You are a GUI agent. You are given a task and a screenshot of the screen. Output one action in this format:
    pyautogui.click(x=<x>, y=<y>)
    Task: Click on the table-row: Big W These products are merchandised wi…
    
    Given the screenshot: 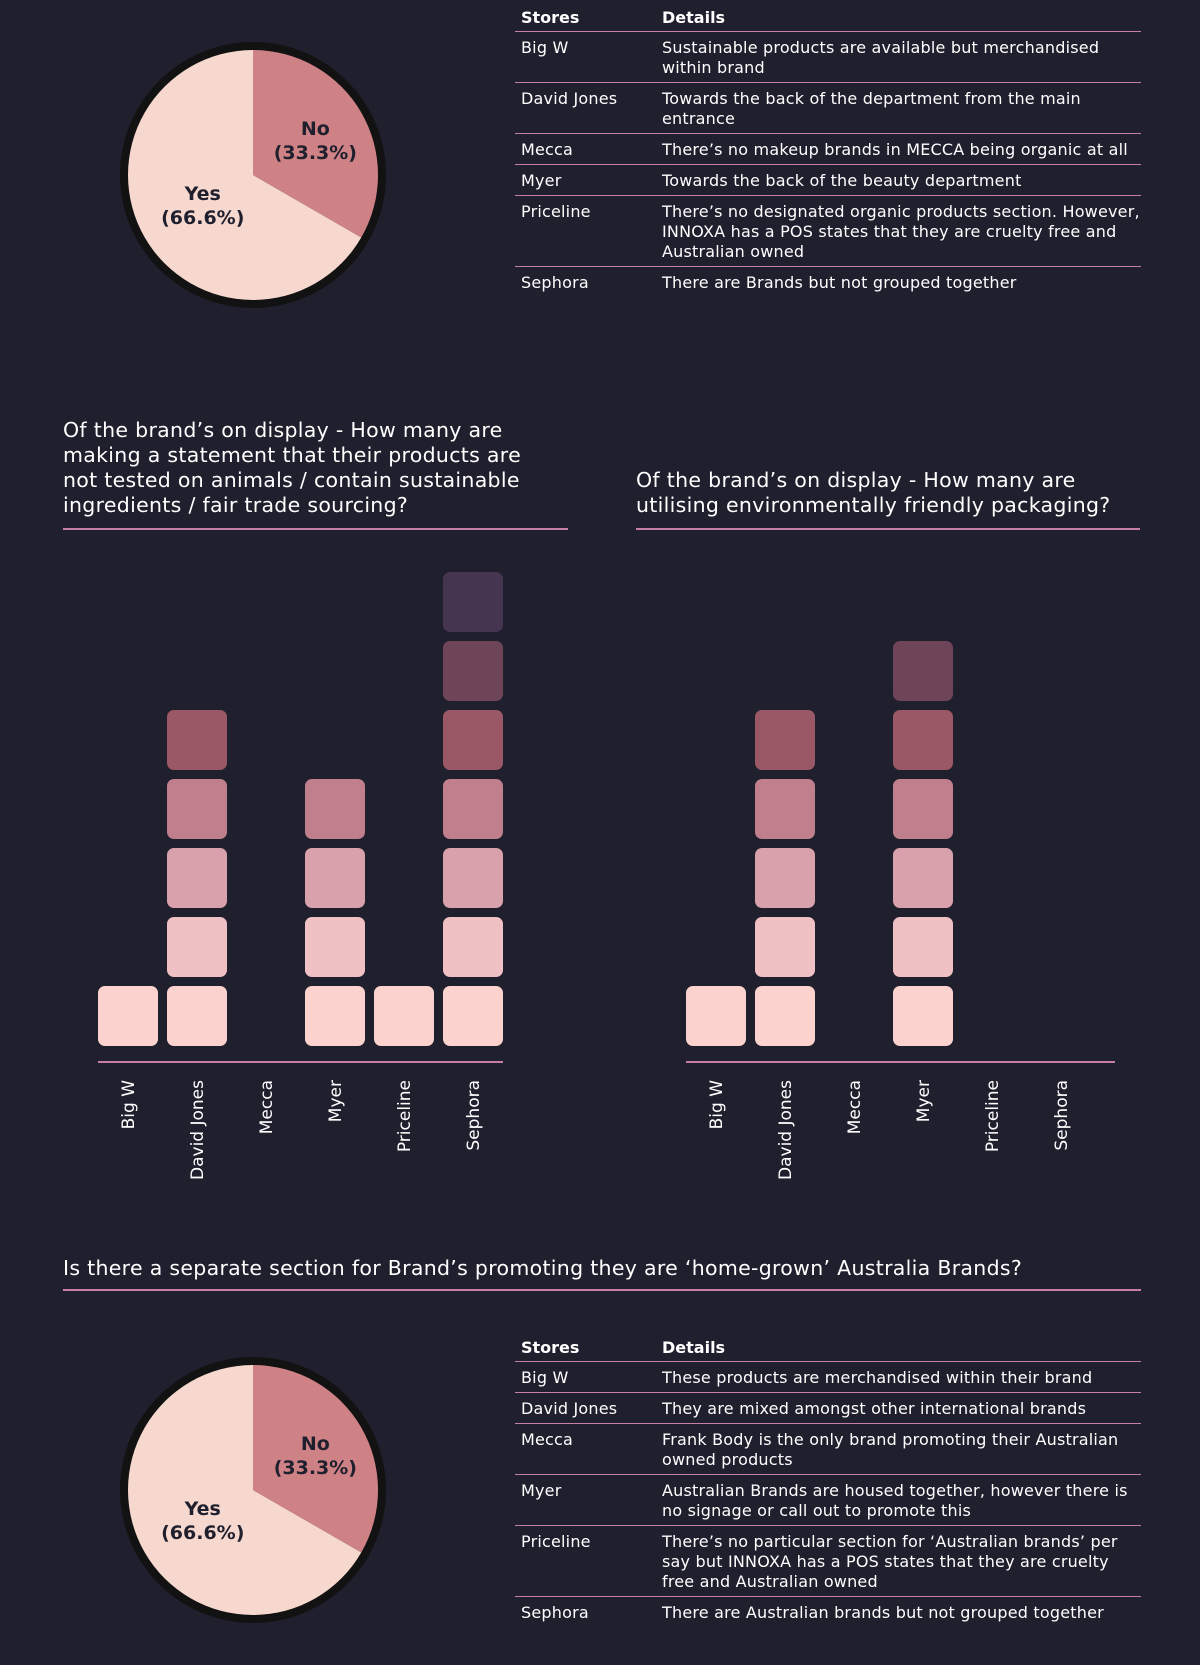 What is the action you would take?
    pyautogui.click(x=828, y=1377)
    